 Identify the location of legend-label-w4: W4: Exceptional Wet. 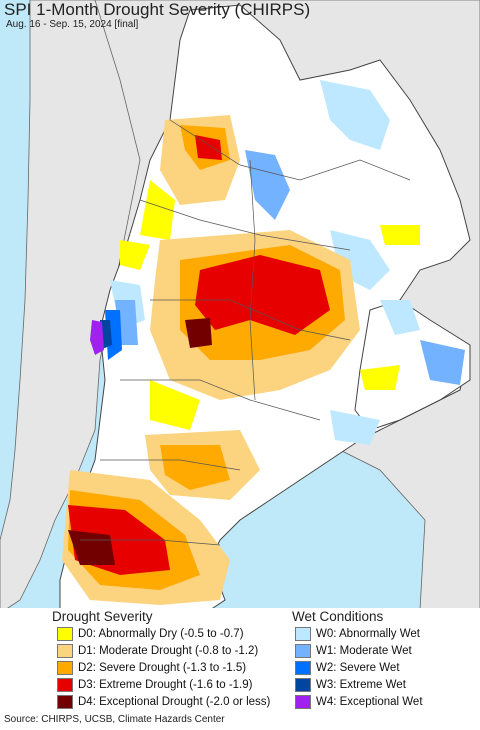
(369, 701).